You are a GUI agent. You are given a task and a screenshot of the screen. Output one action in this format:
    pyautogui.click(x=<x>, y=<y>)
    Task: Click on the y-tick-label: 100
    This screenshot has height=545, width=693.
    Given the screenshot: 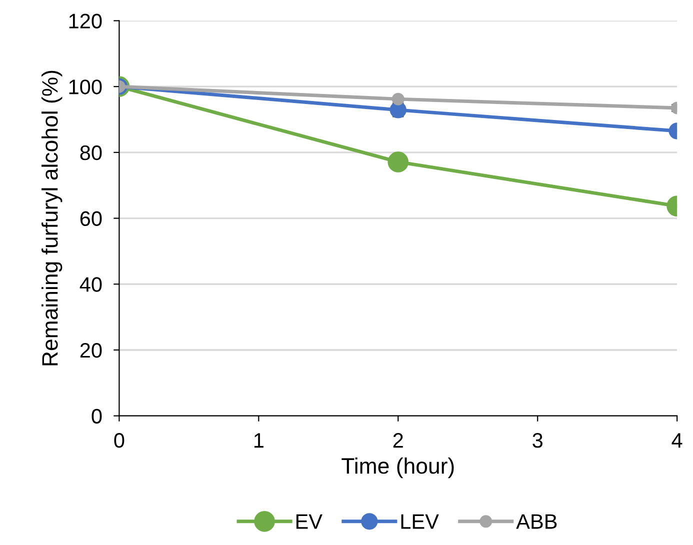 What is the action you would take?
    pyautogui.click(x=85, y=87)
    